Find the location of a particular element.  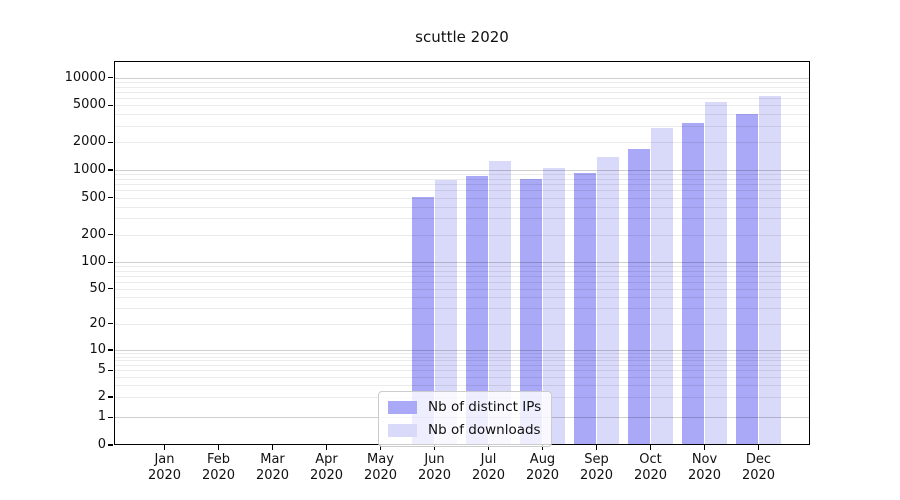

x-tick-label: Mar 2020 is located at coordinates (273, 467).